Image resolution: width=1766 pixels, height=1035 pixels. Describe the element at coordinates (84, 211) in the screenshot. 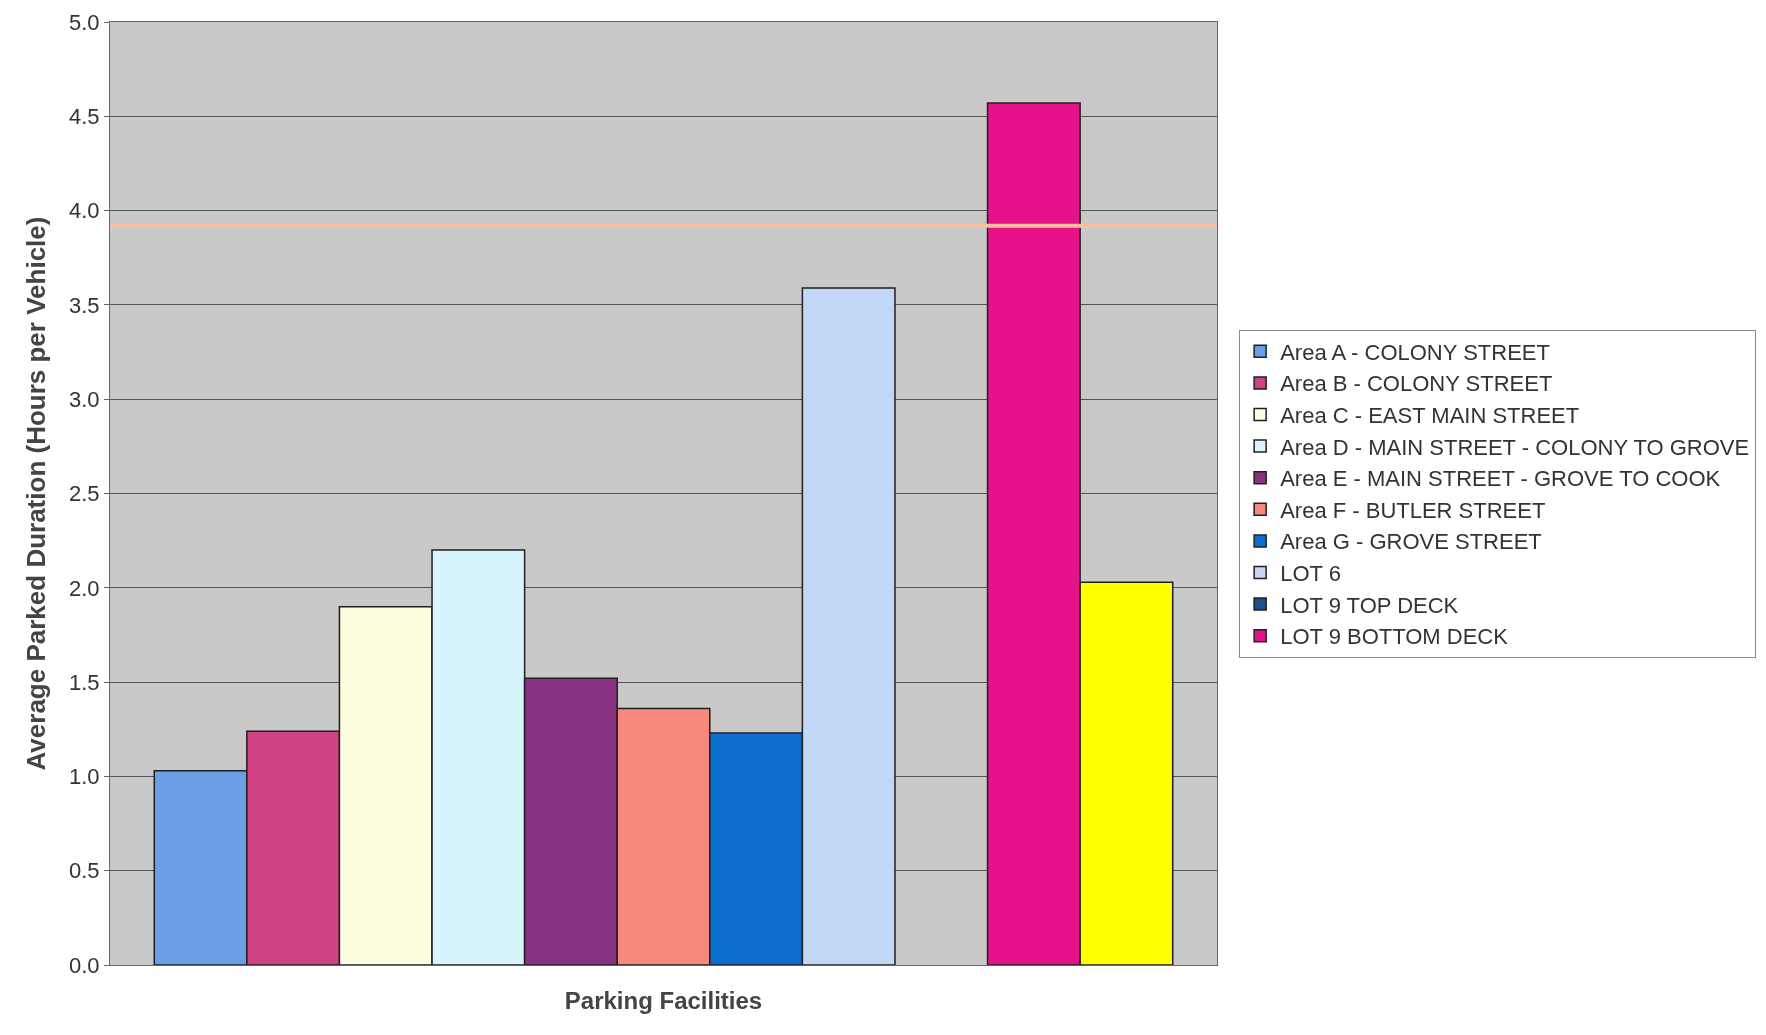

I see `y-tick-label: 4.0` at that location.